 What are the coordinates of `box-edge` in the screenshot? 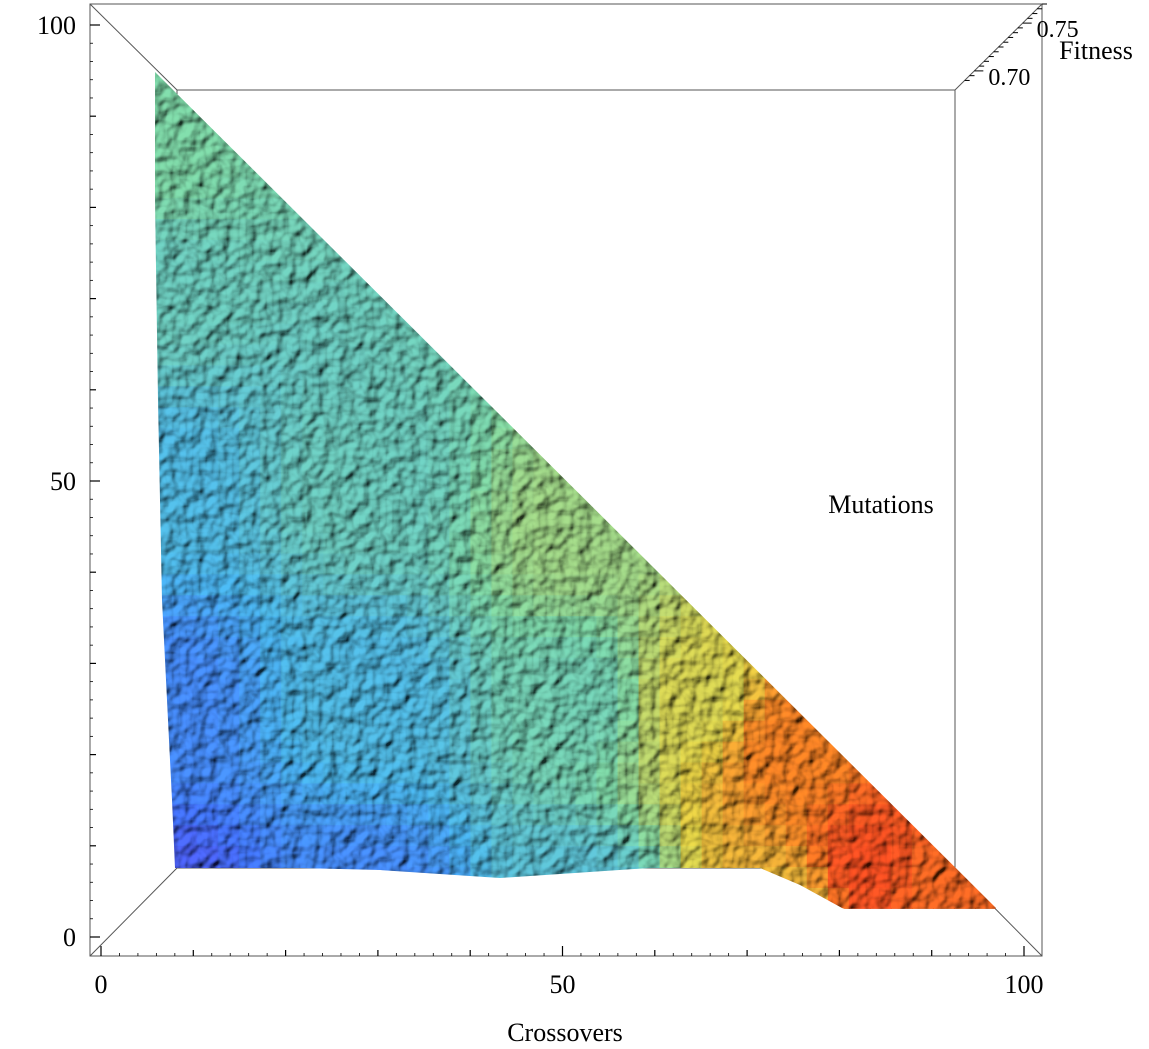 It's located at (133, 912).